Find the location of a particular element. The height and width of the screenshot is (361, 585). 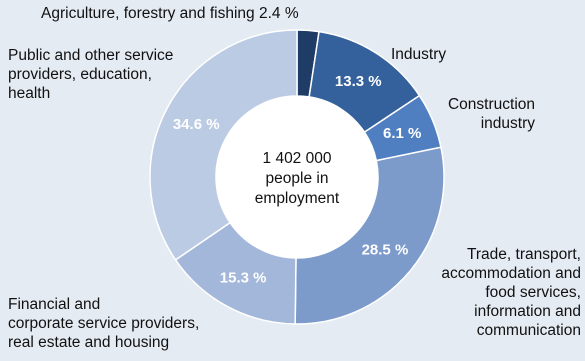

slice-value-label-4: 15.3 % is located at coordinates (243, 277).